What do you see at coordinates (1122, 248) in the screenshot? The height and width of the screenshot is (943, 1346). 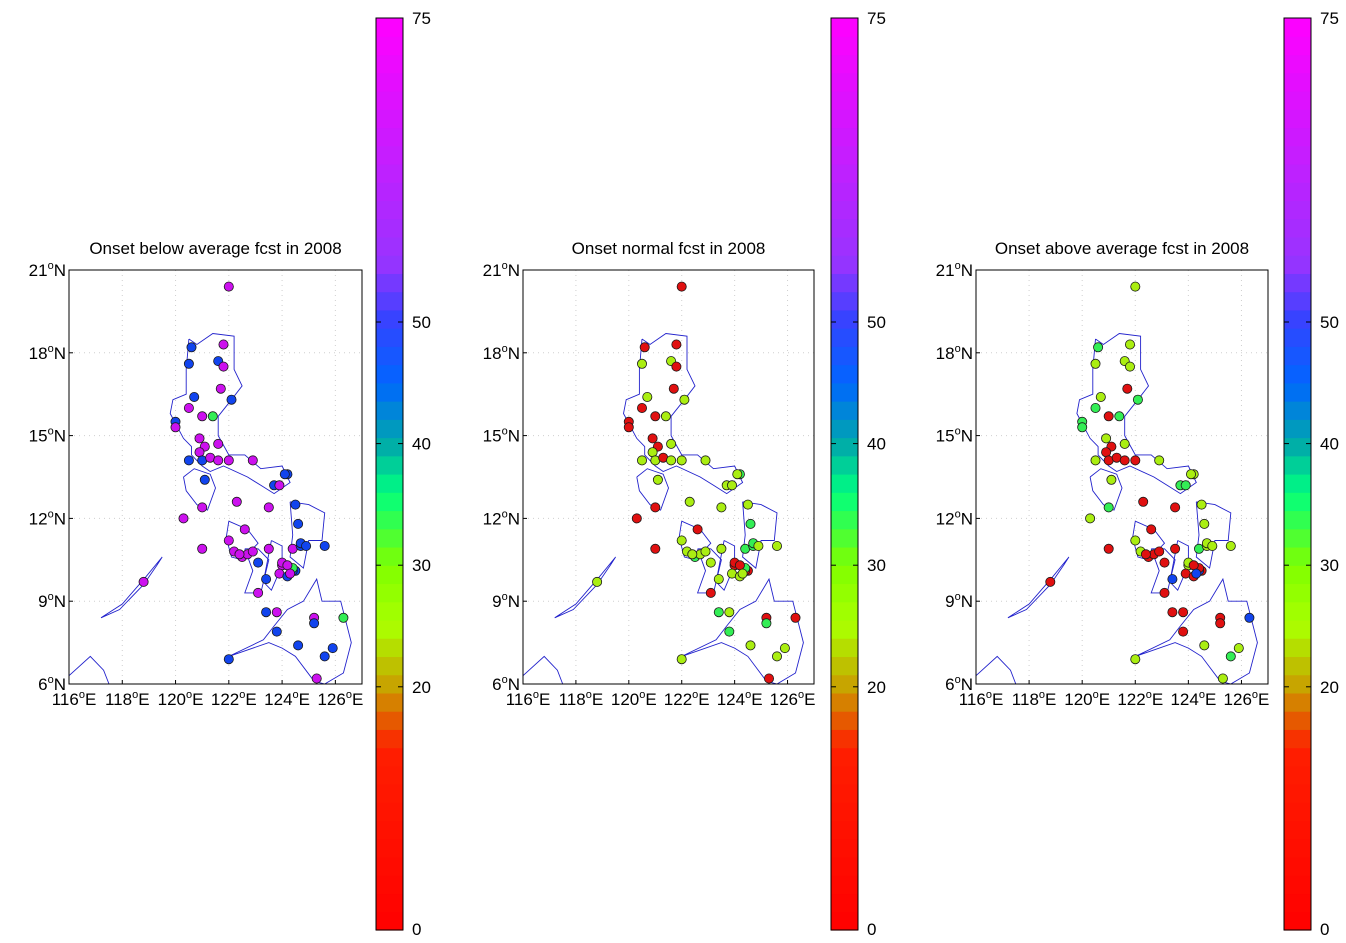 I see `panel-title: Onset above average fcst in 2008` at bounding box center [1122, 248].